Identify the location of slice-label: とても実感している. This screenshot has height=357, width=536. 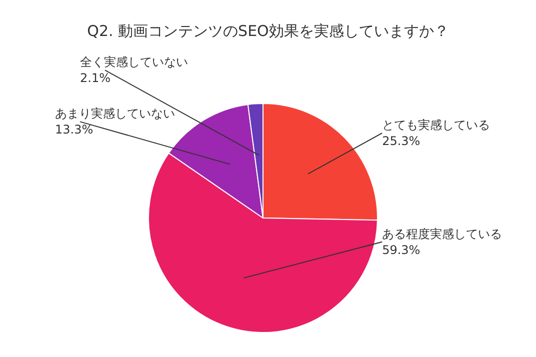
(436, 125).